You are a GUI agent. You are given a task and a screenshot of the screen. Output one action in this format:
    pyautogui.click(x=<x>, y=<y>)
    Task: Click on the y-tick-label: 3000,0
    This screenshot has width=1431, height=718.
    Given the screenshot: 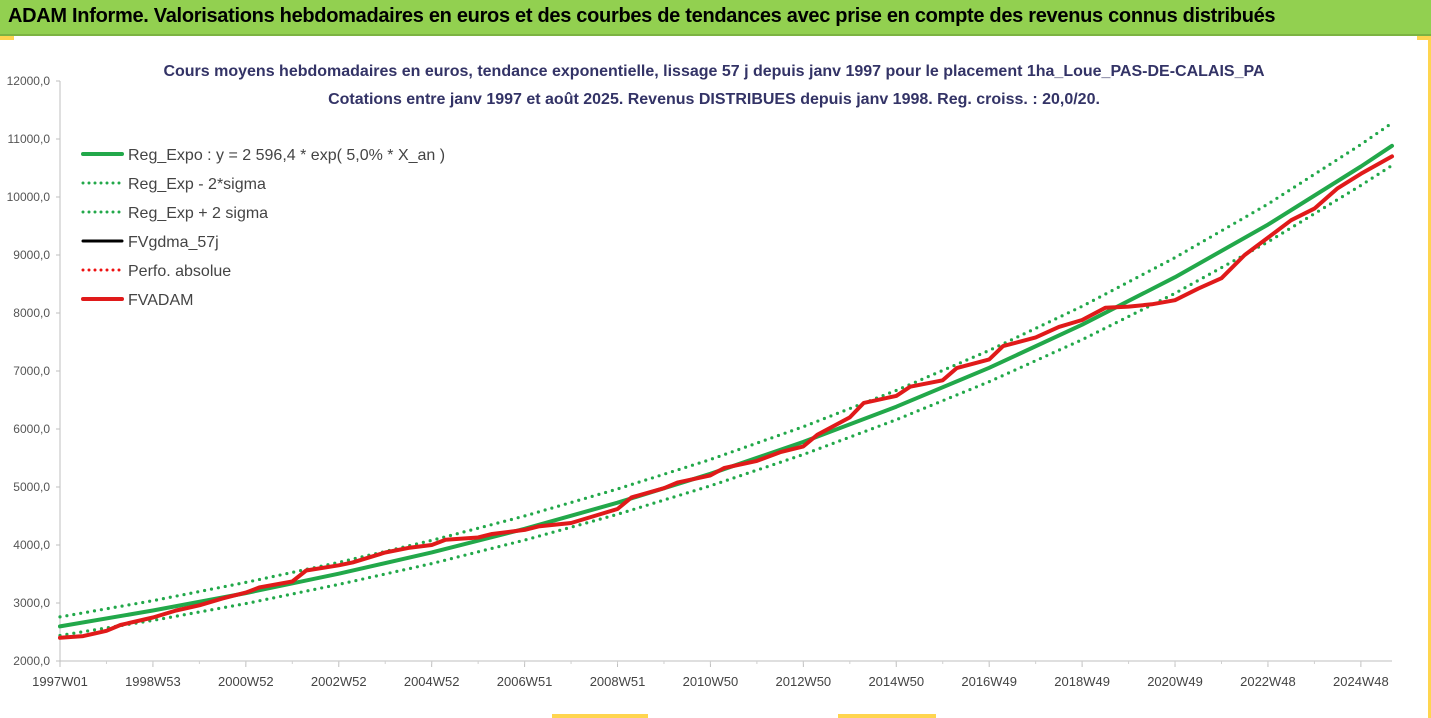 What is the action you would take?
    pyautogui.click(x=31, y=603)
    